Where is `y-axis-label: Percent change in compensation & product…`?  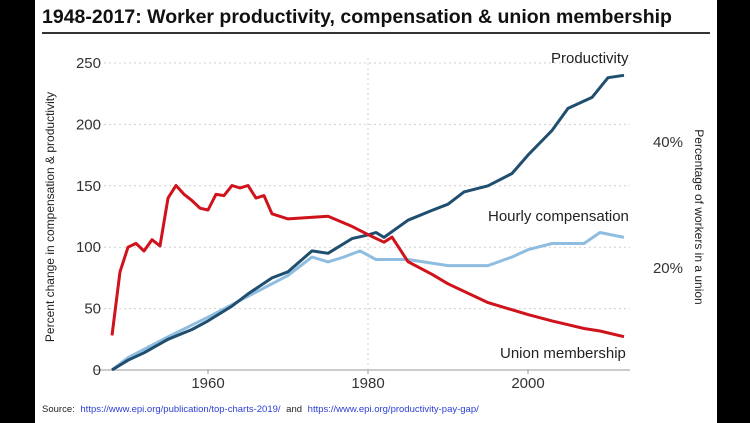 y-axis-label: Percent change in compensation & product… is located at coordinates (50, 217).